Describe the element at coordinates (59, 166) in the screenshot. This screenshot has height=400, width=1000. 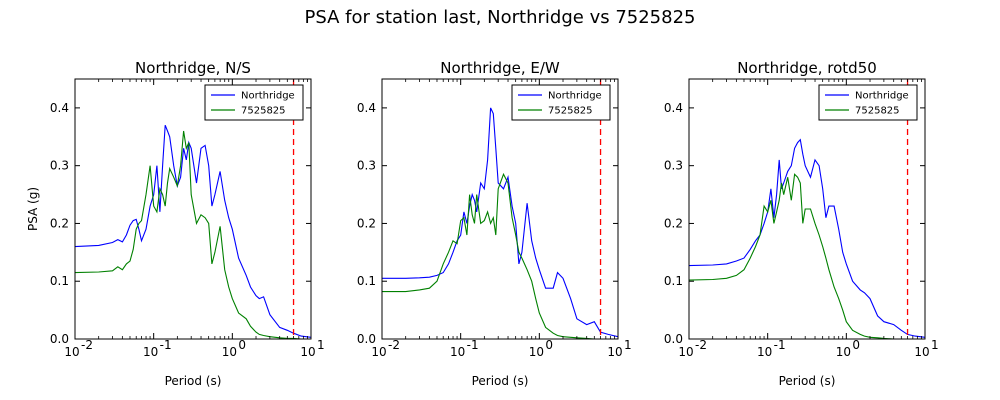
I see `chart-1-ytick-label: 0.3` at that location.